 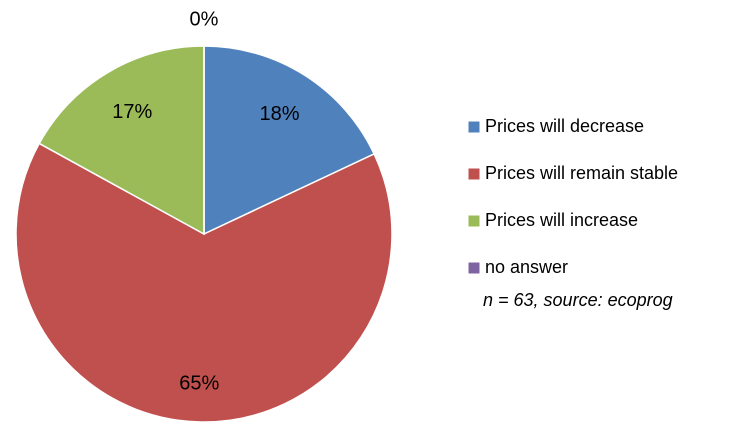 What do you see at coordinates (578, 300) in the screenshot?
I see `annotation: n = 63, source: ecoprog` at bounding box center [578, 300].